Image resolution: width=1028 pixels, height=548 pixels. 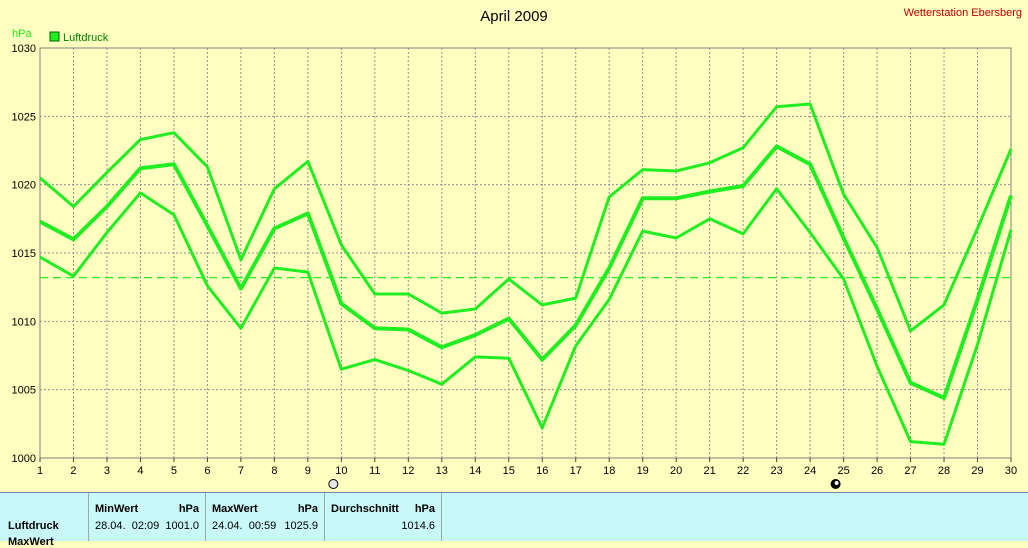 I want to click on x-tick-label: 7, so click(x=241, y=471).